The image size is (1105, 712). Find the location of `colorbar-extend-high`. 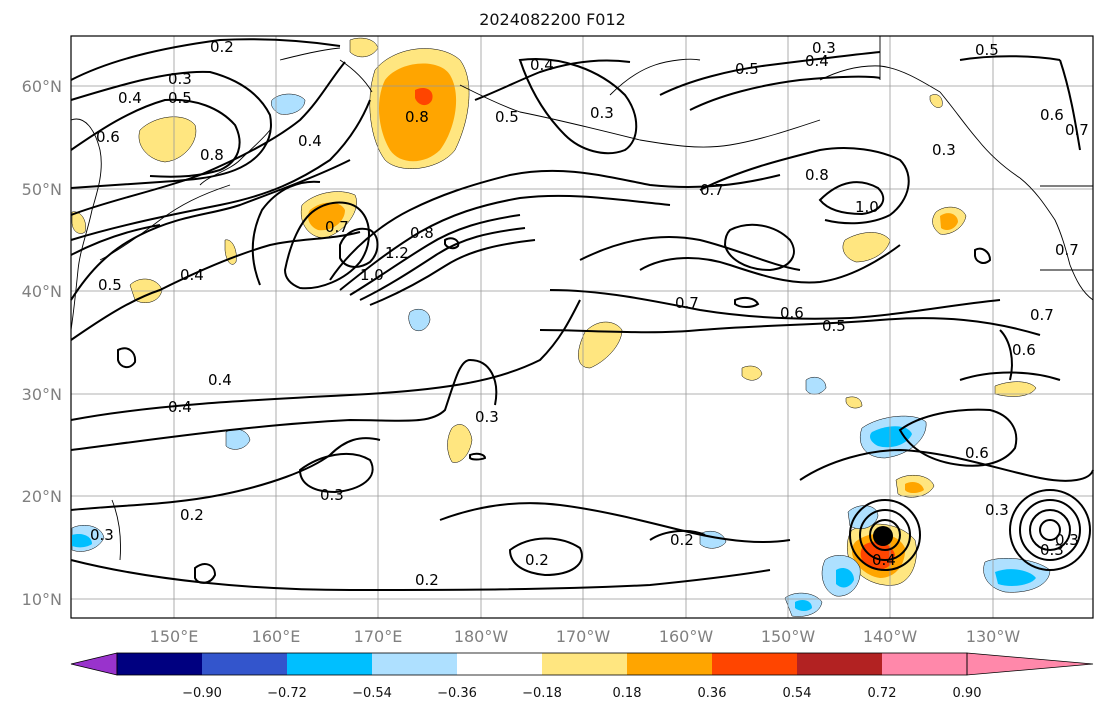

colorbar-extend-high is located at coordinates (1030, 664).